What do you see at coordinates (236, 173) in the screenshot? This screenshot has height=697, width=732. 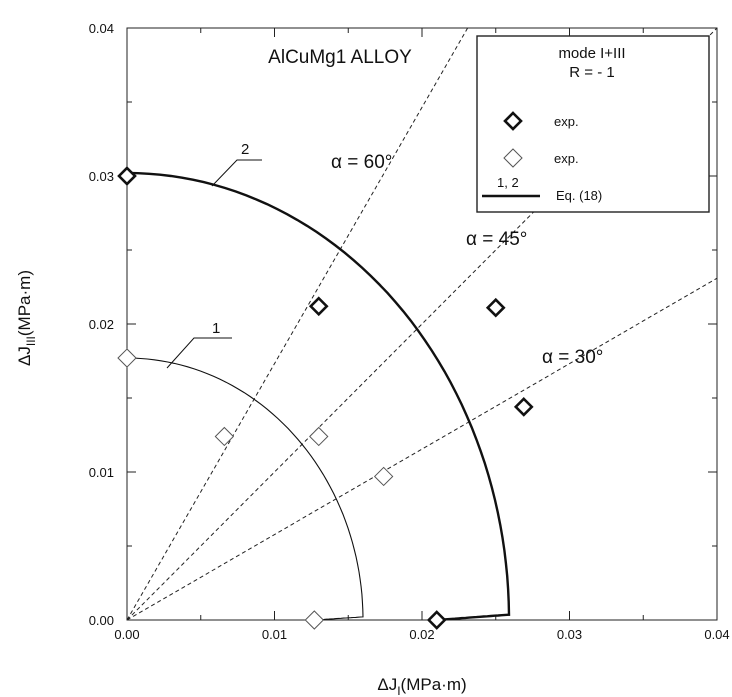 I see `curve-2-callout` at bounding box center [236, 173].